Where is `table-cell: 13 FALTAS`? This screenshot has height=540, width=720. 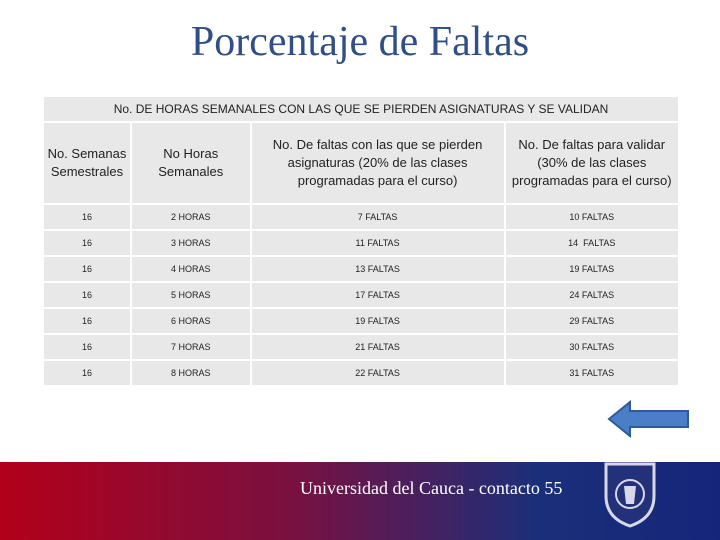
table-cell: 13 FALTAS is located at coordinates (377, 269).